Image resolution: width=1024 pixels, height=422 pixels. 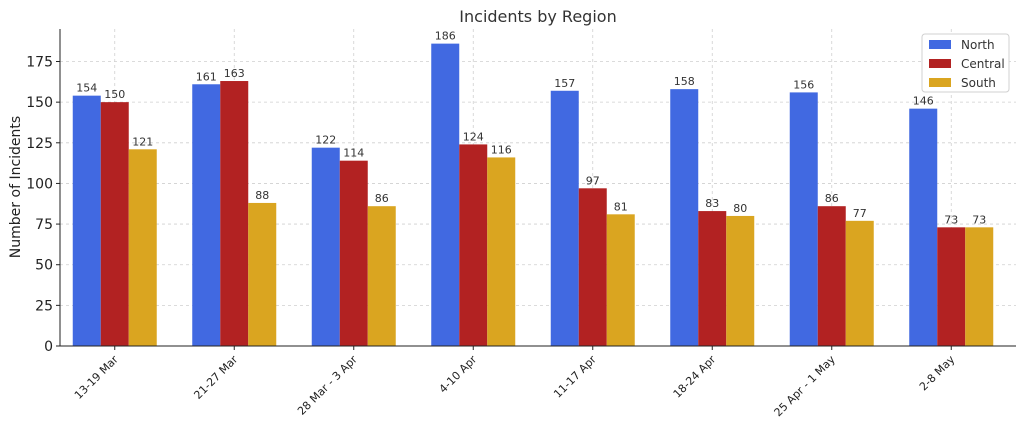 What do you see at coordinates (262, 195) in the screenshot?
I see `data-label: 88` at bounding box center [262, 195].